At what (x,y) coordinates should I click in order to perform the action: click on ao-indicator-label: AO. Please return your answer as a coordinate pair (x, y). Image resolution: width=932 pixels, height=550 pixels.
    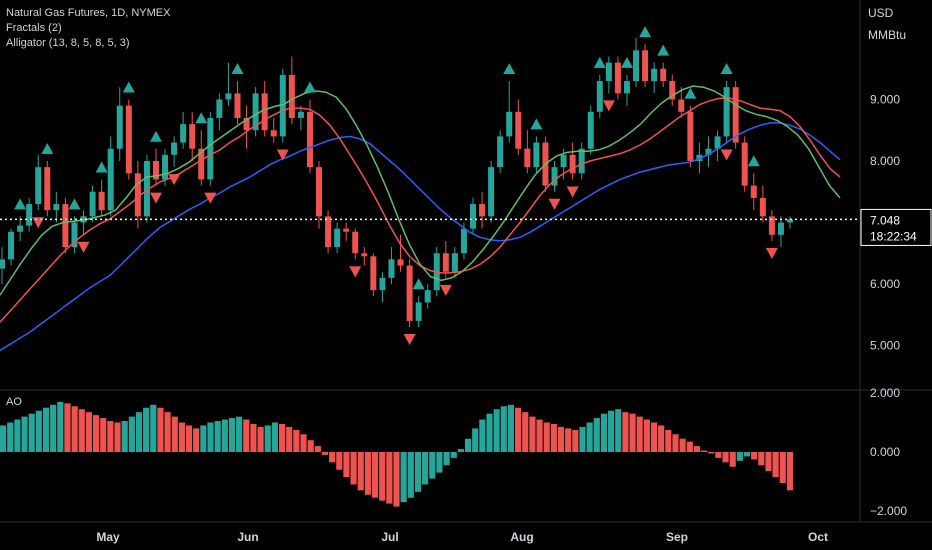
    Looking at the image, I should click on (14, 402).